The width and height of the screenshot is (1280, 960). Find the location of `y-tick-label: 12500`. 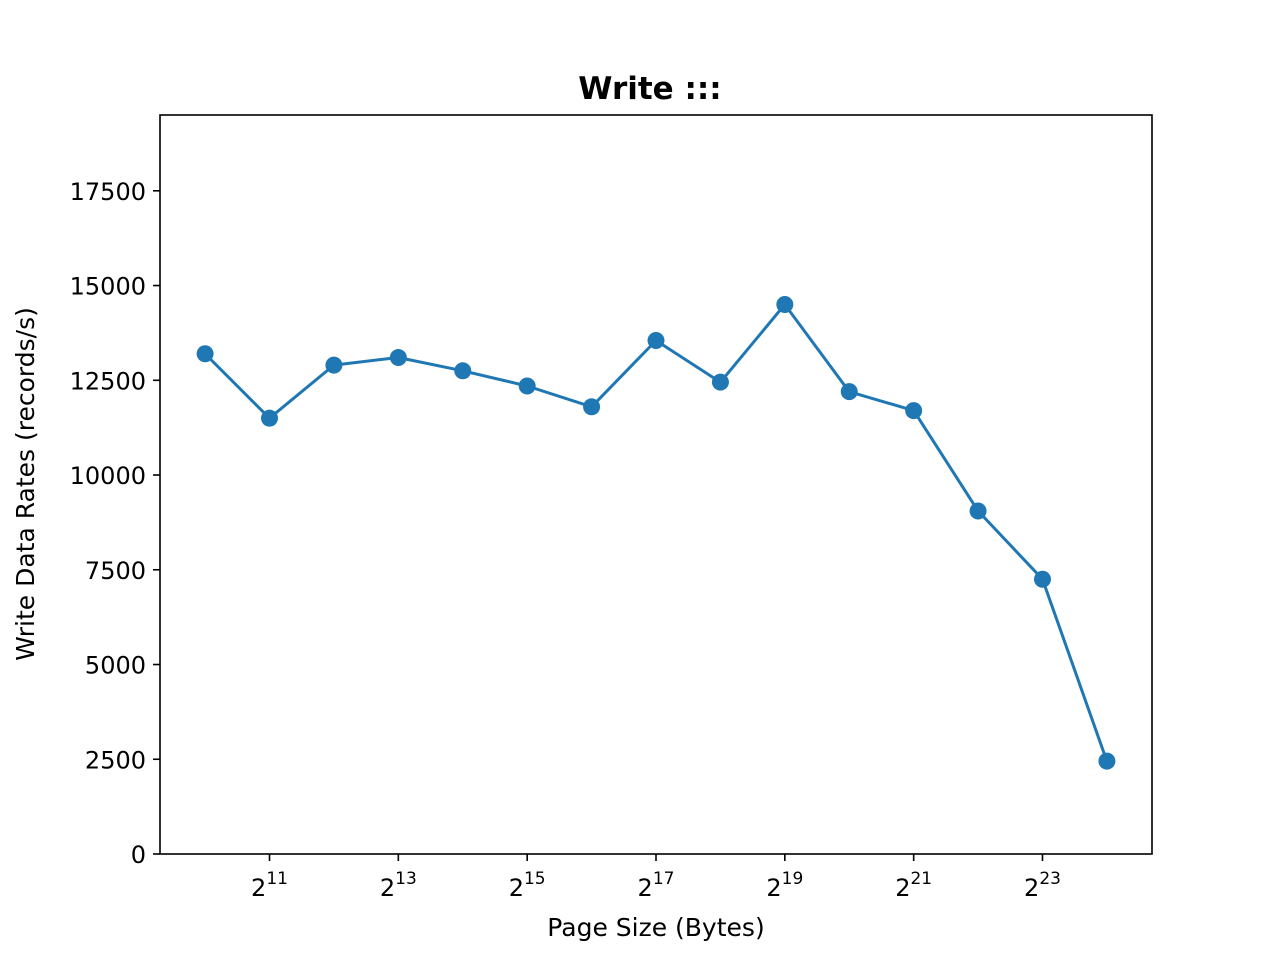

y-tick-label: 12500 is located at coordinates (108, 381).